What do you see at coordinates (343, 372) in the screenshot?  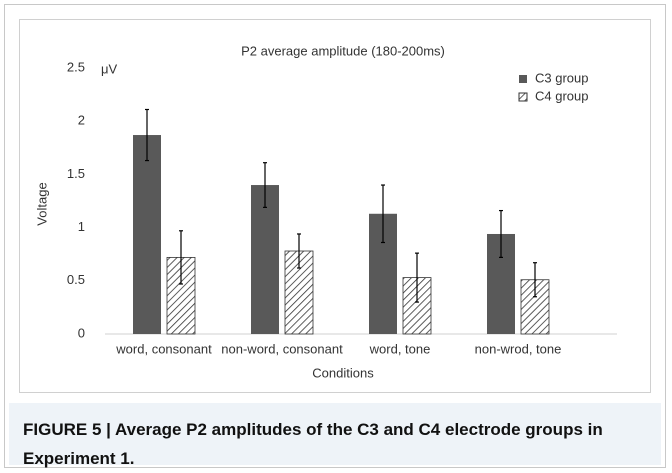 I see `x-axis-label: Conditions` at bounding box center [343, 372].